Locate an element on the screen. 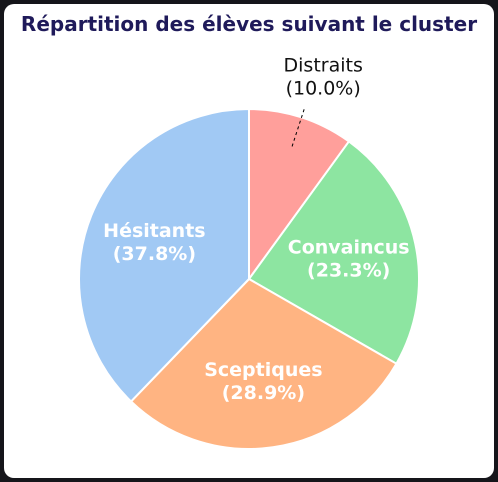 The width and height of the screenshot is (498, 482). slice-percent-convaincus: (23.3%) is located at coordinates (348, 271).